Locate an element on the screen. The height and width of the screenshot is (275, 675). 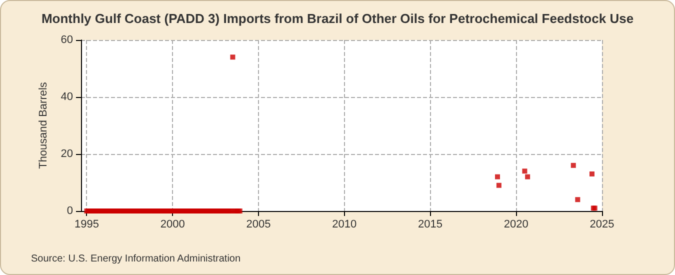
x-tick-label: 2000 is located at coordinates (172, 224).